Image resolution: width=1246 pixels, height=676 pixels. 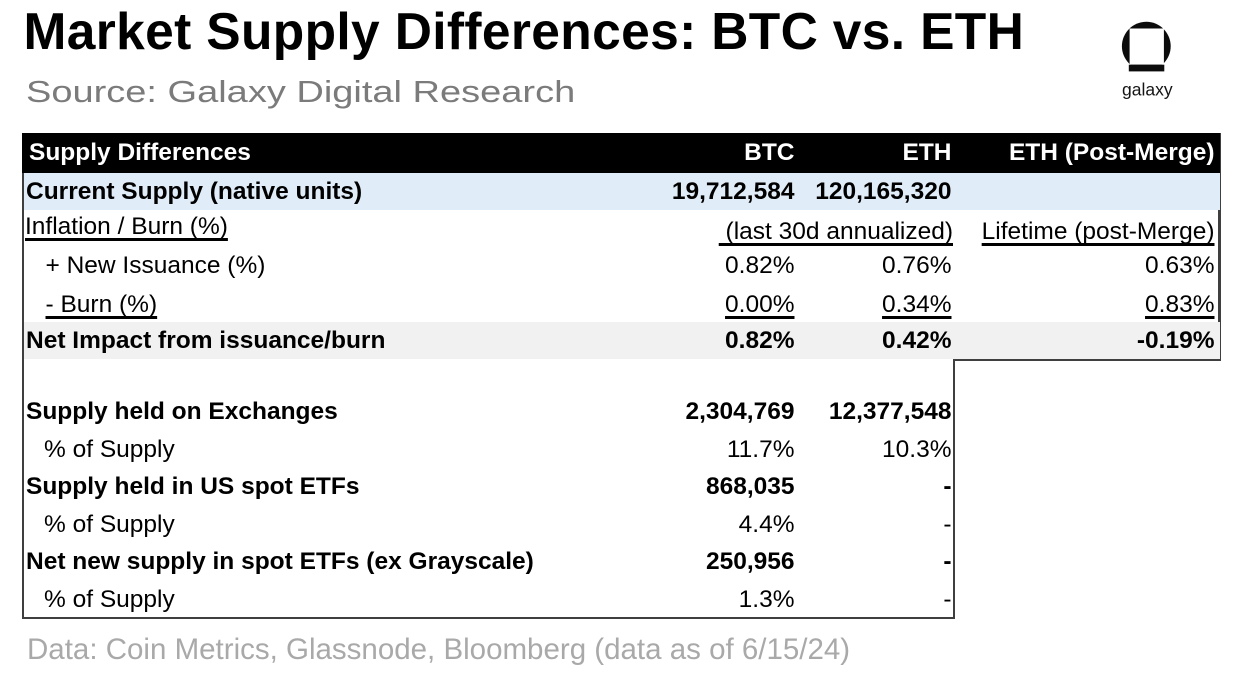 I want to click on svg-text: galaxy, so click(x=1147, y=90).